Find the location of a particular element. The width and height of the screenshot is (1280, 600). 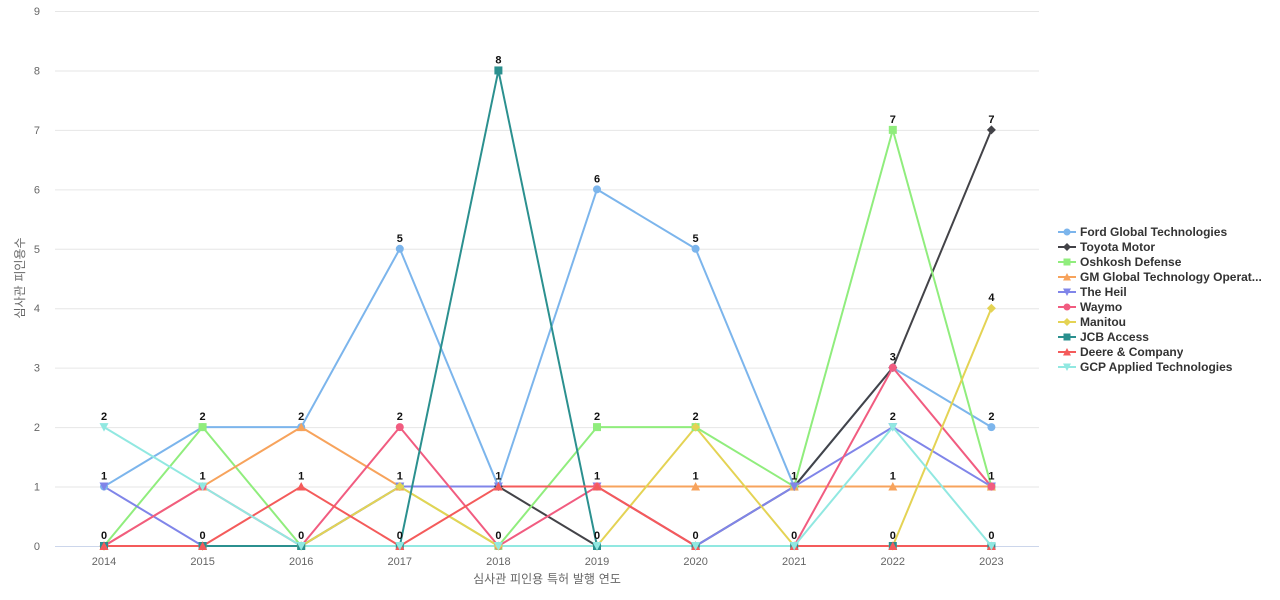

legend-item: GCP Applied Technologies is located at coordinates (1169, 366).